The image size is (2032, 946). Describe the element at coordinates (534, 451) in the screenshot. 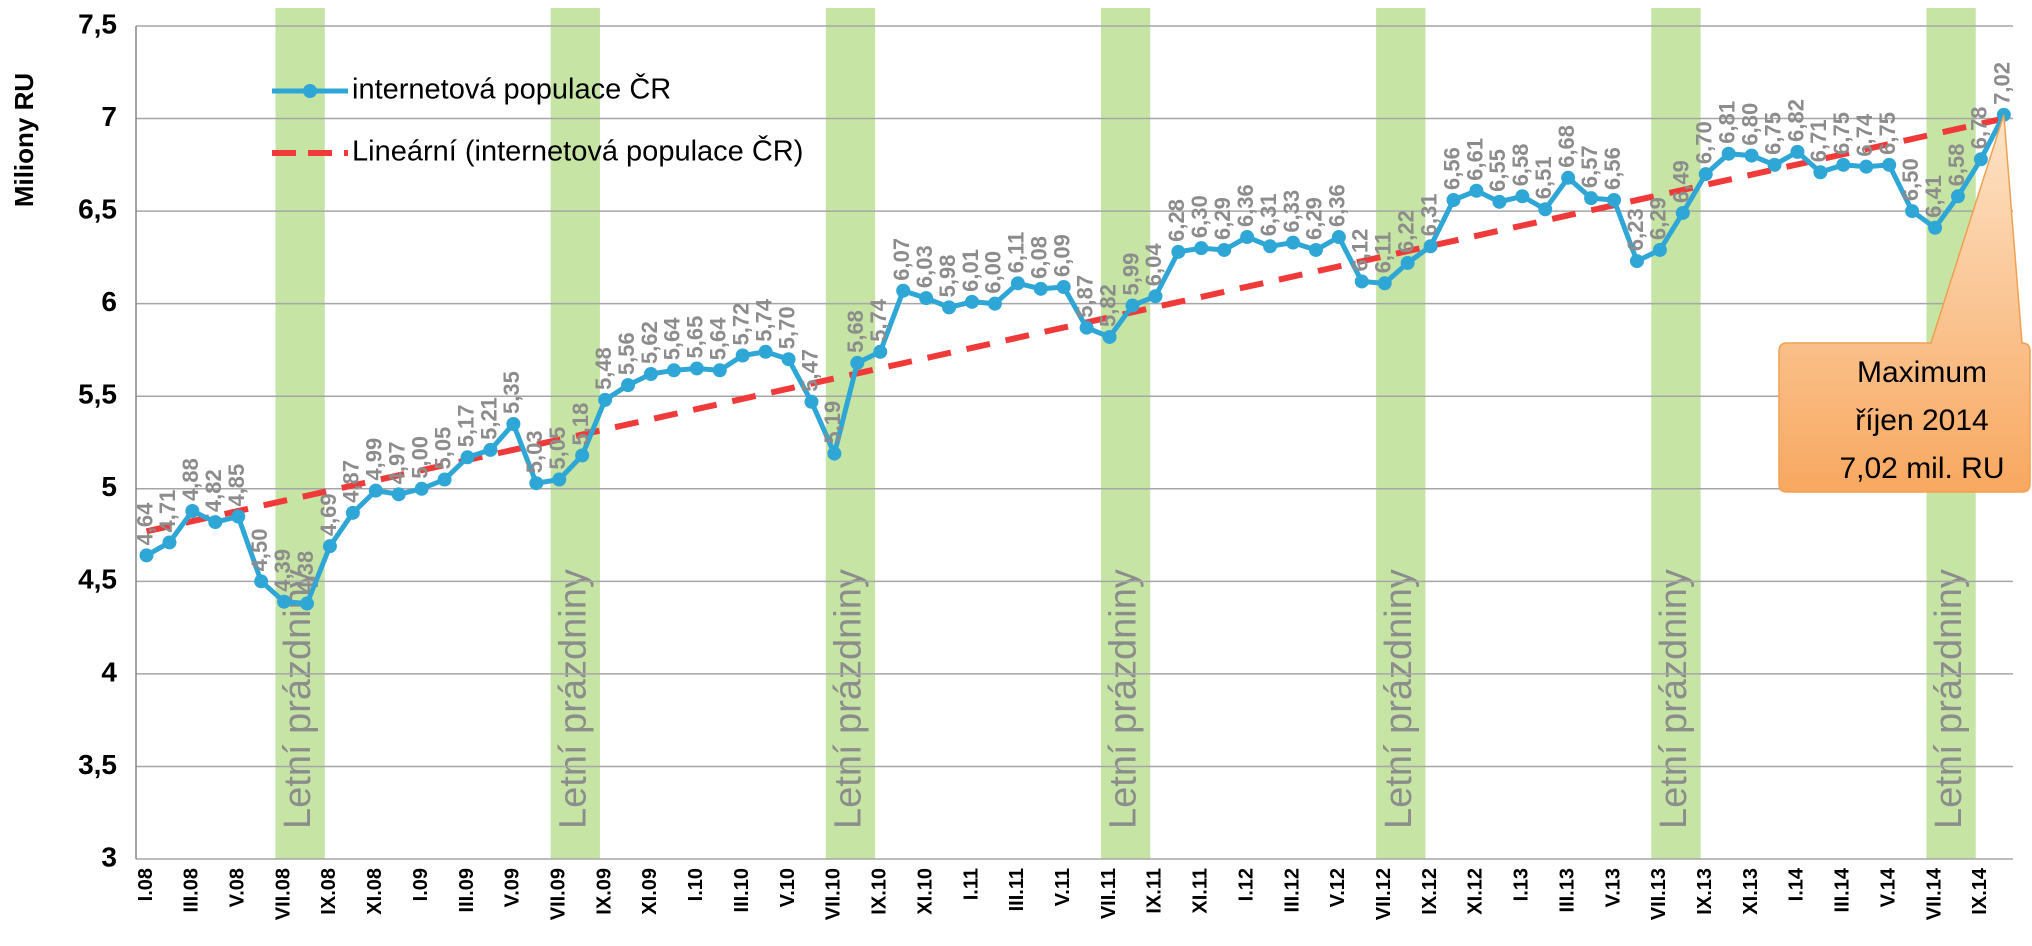

I see `data-label: 5,03` at that location.